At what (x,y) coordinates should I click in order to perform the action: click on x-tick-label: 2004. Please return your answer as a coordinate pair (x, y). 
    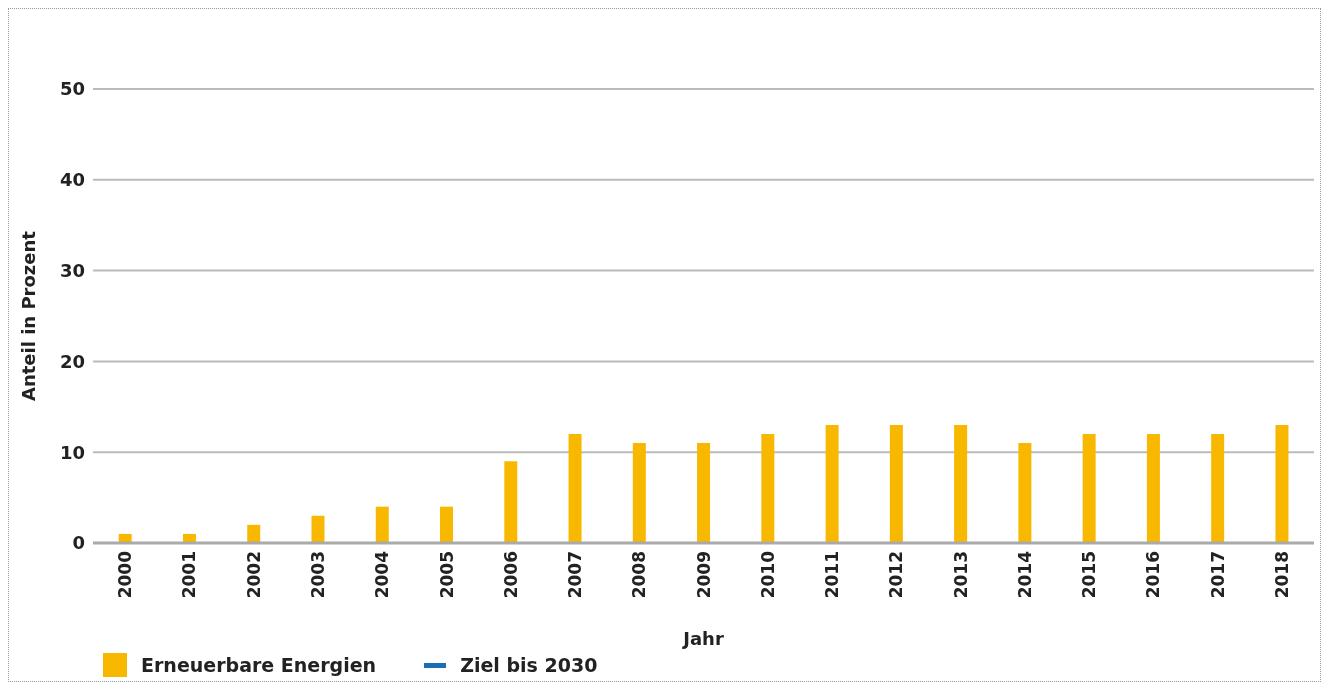
    Looking at the image, I should click on (382, 574).